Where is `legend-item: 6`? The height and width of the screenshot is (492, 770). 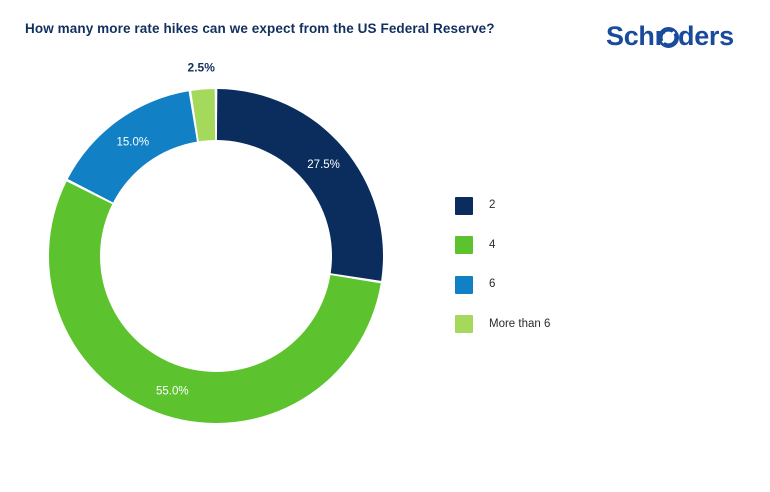
legend-item: 6 is located at coordinates (560, 285).